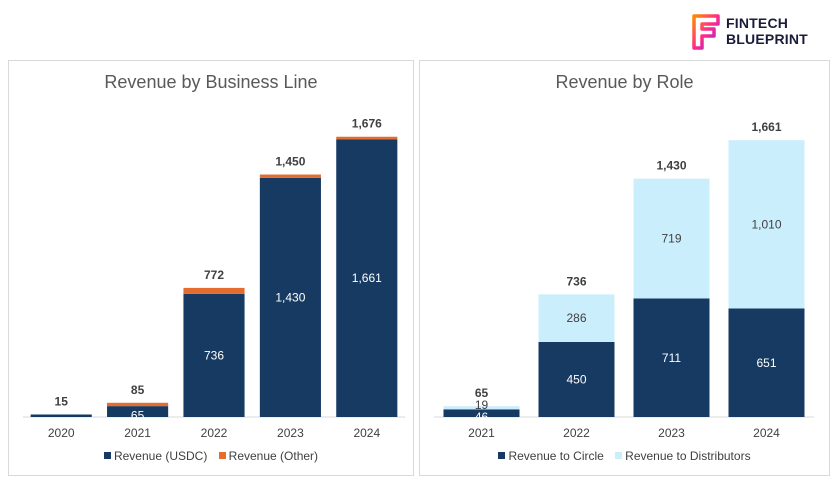  I want to click on category-label: 2020, so click(61, 433).